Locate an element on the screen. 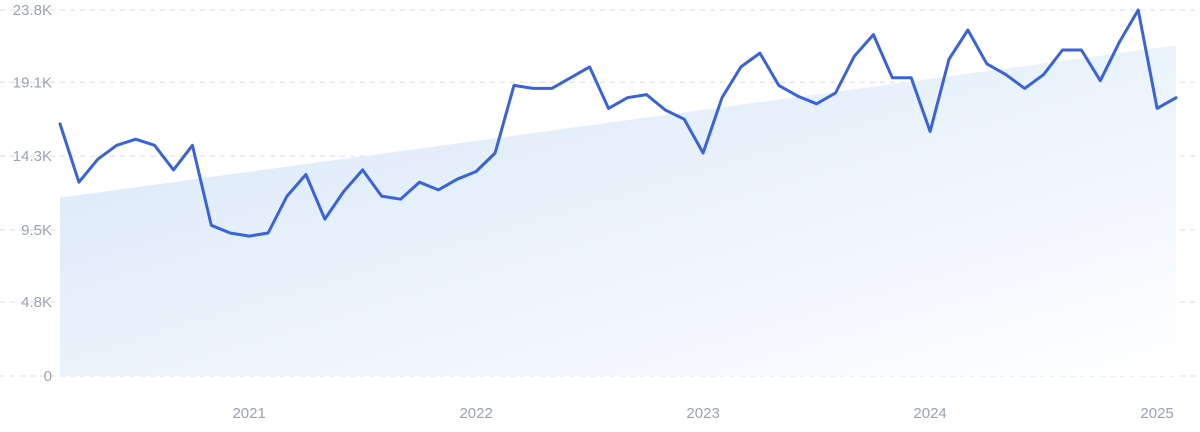 This screenshot has height=432, width=1200. x-tick-label: 2021 is located at coordinates (248, 413).